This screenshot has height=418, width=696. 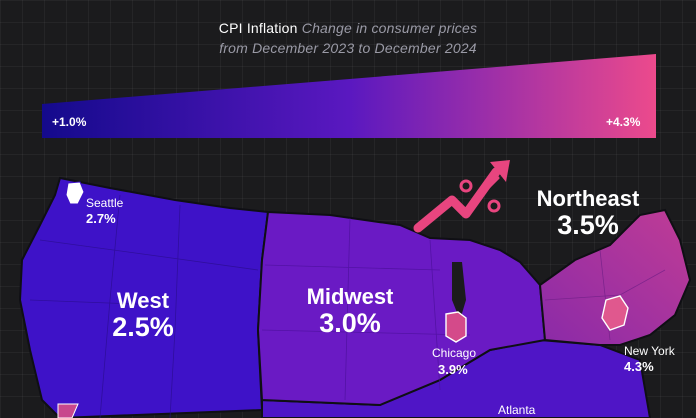 What do you see at coordinates (453, 369) in the screenshot?
I see `city-chicago-value: 3.9%` at bounding box center [453, 369].